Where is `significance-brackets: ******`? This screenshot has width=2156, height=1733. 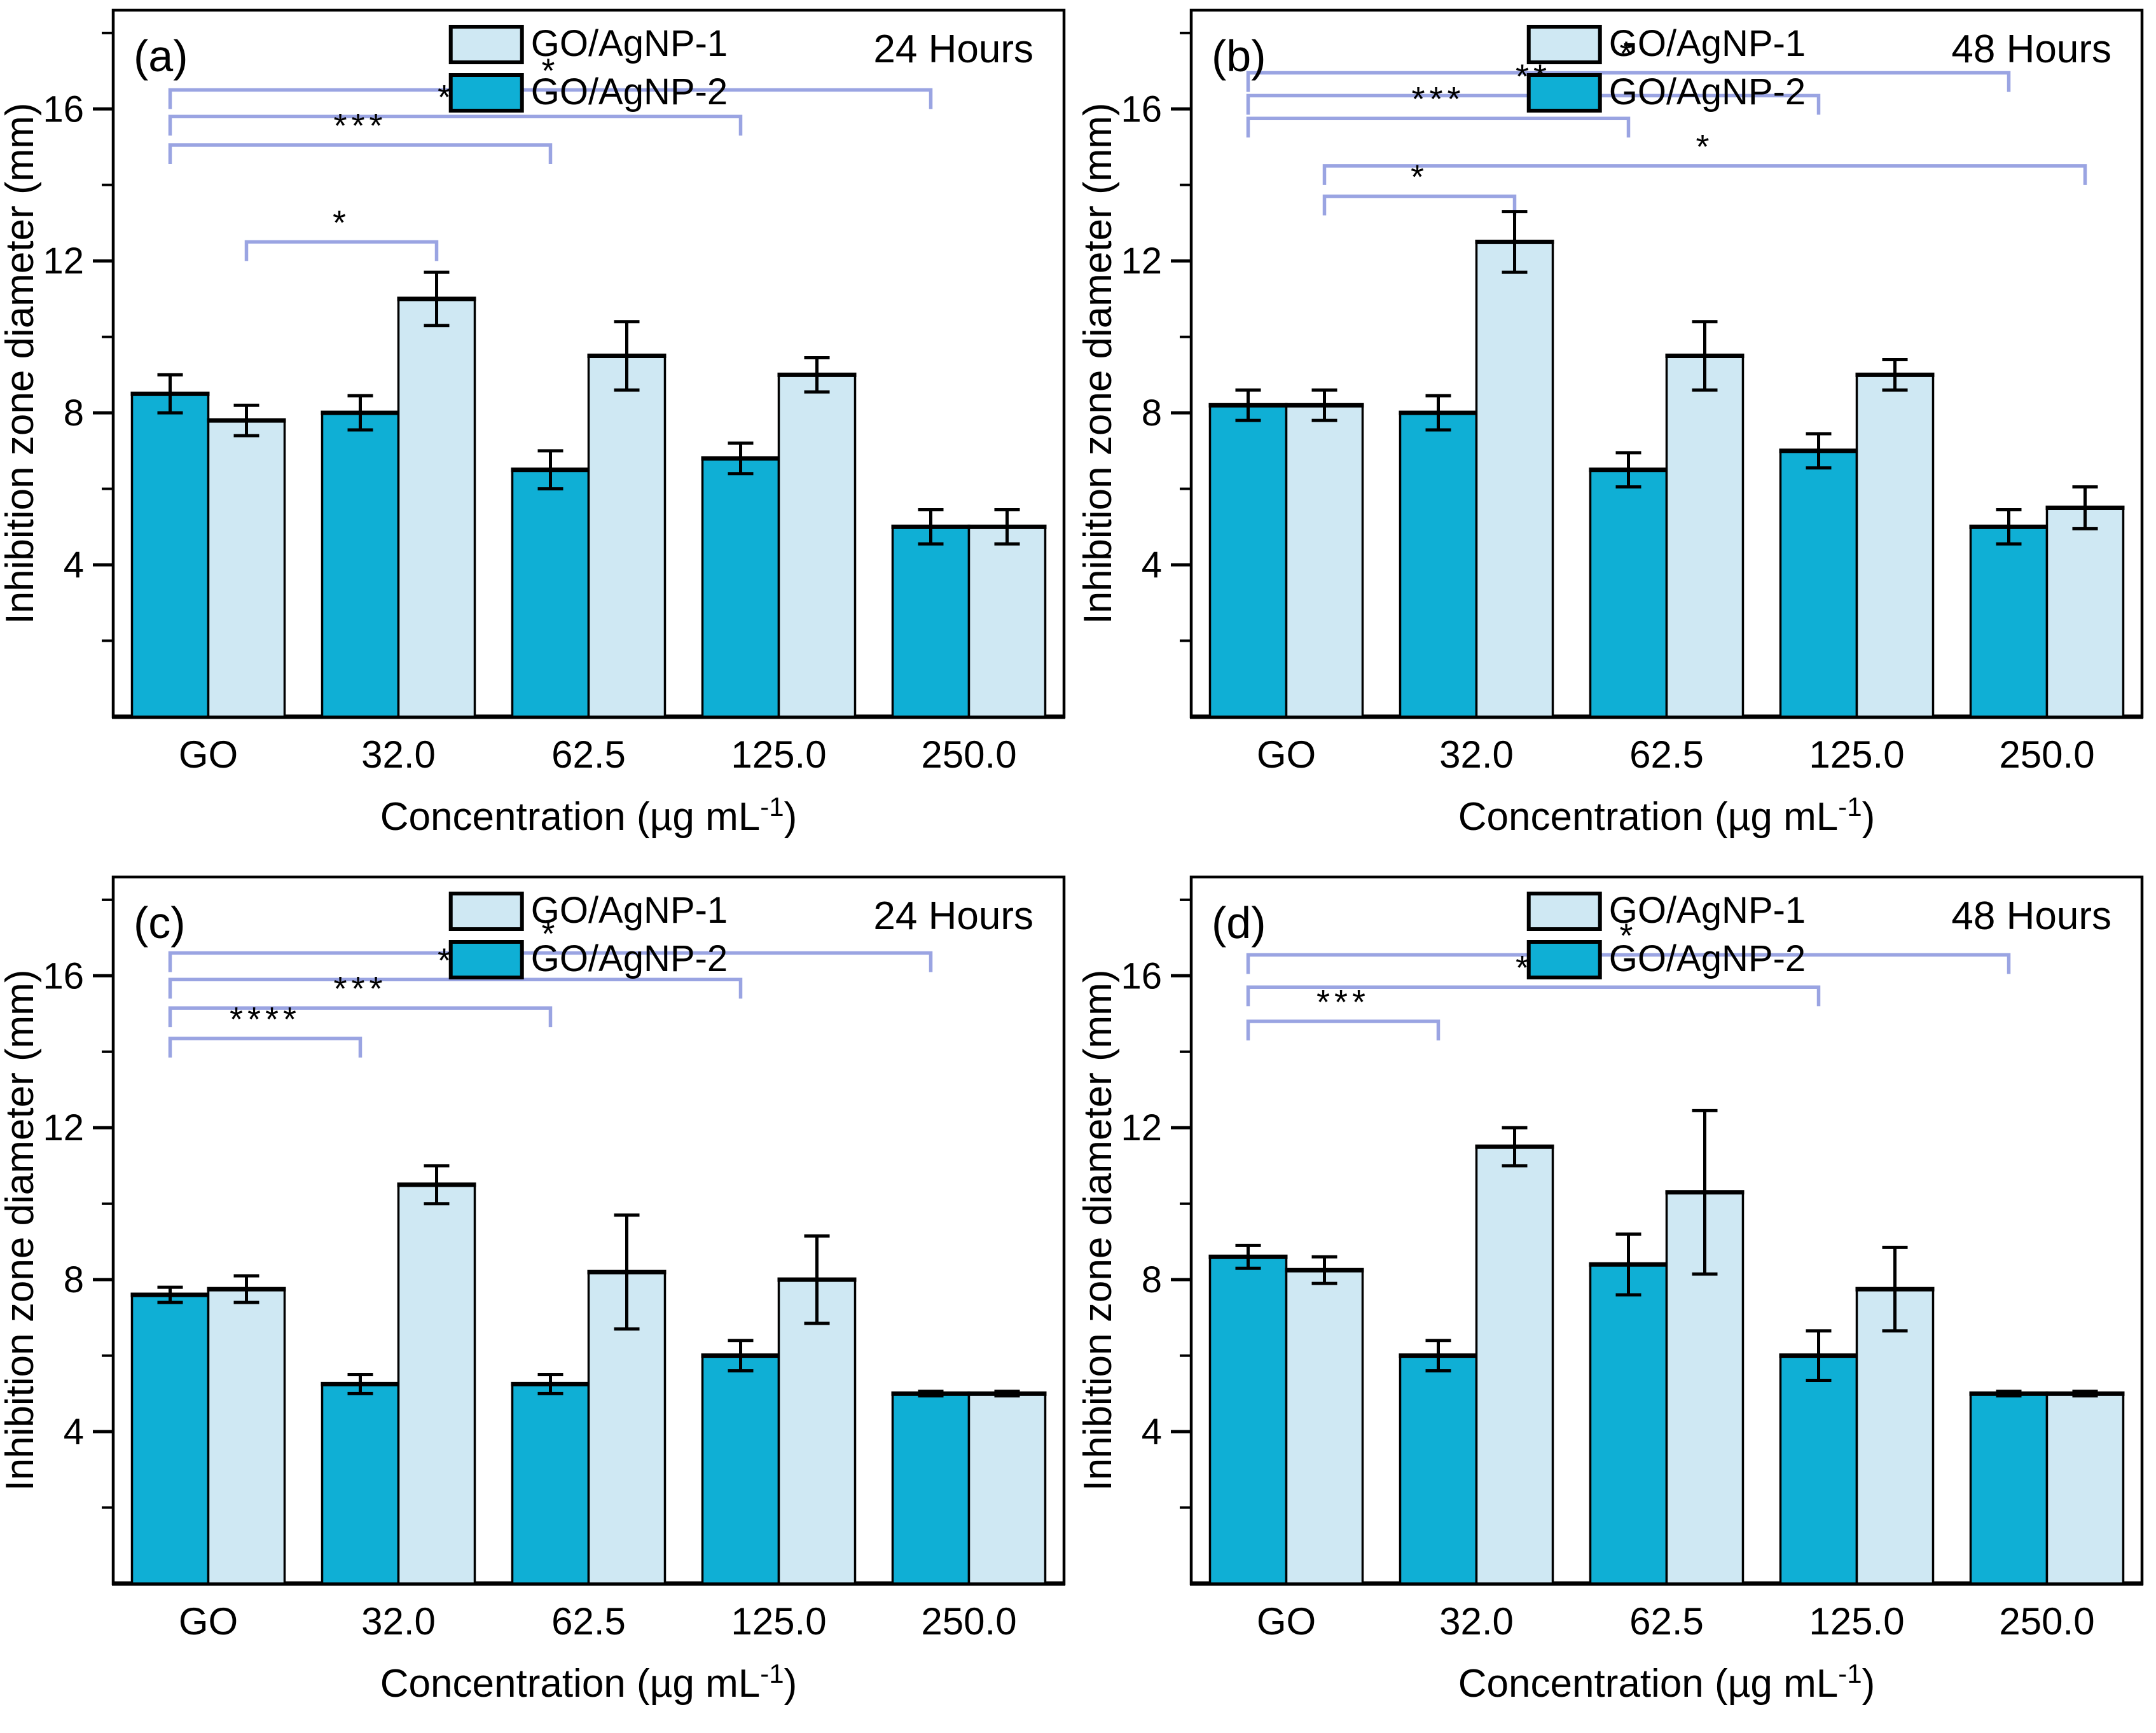
significance-brackets: ****** is located at coordinates (1628, 978).